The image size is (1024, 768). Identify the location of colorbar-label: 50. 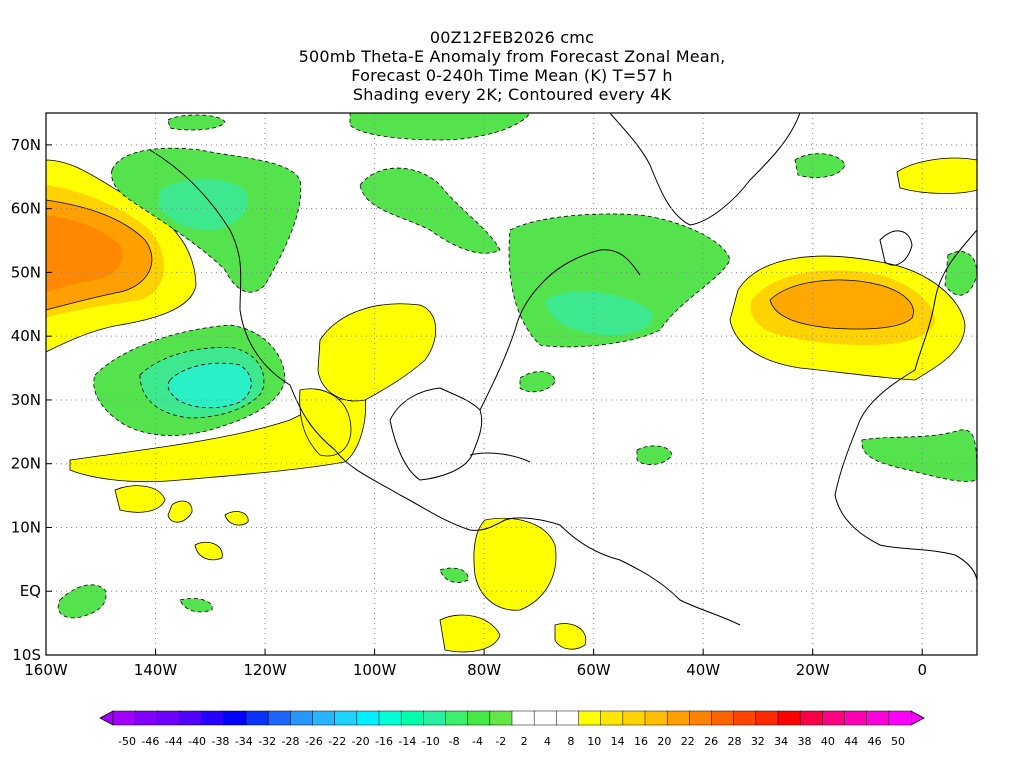
(898, 741).